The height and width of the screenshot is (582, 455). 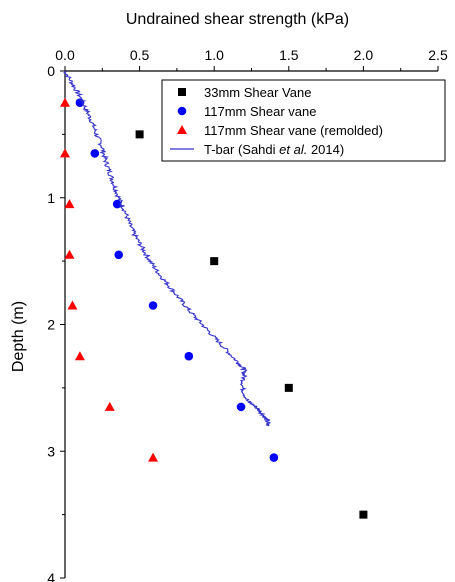 What do you see at coordinates (65, 55) in the screenshot?
I see `x-tick-label: 0.0` at bounding box center [65, 55].